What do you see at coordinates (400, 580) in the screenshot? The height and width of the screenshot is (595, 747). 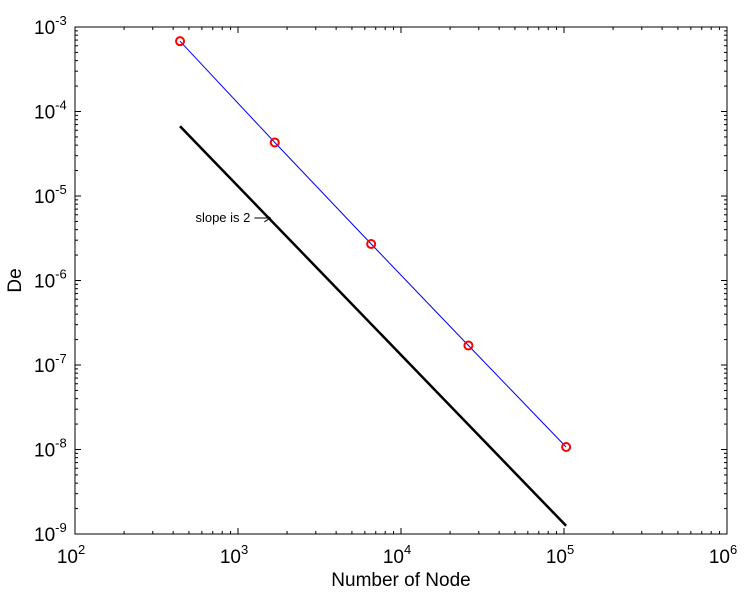 I see `x-axis-label: Number of Node` at bounding box center [400, 580].